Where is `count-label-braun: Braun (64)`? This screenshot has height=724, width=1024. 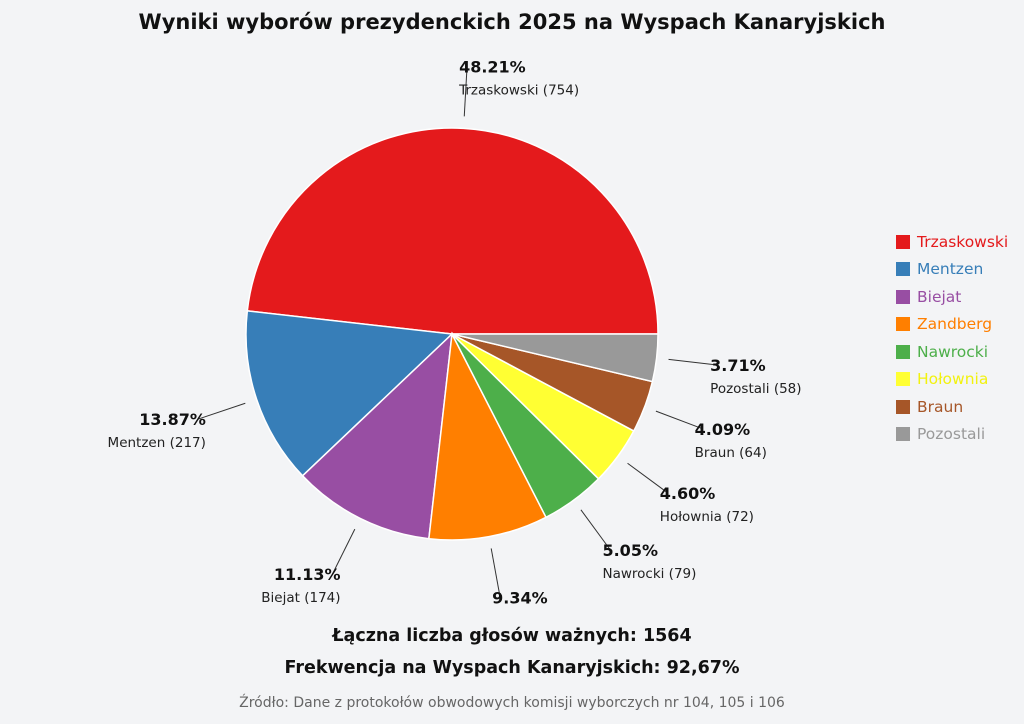
count-label-braun: Braun (64) is located at coordinates (731, 453).